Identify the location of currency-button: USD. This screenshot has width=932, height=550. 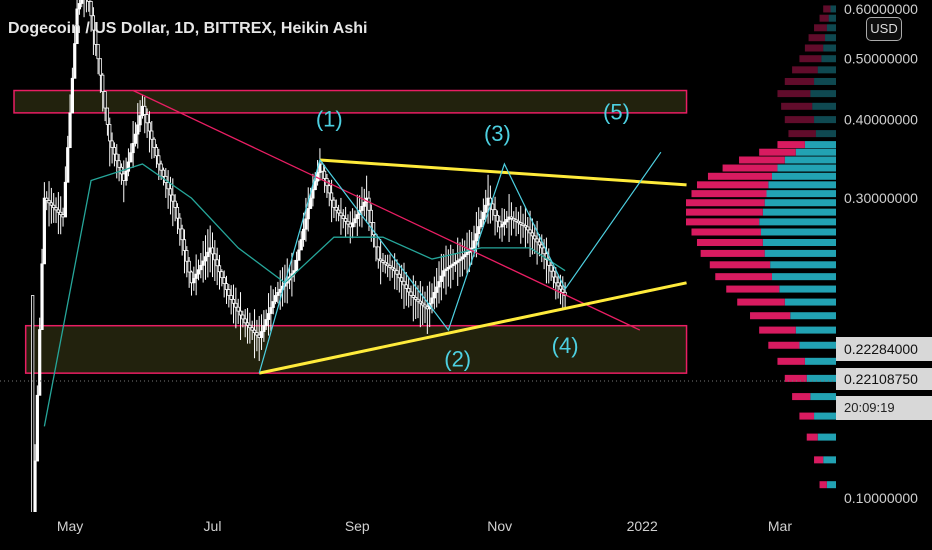
(884, 29).